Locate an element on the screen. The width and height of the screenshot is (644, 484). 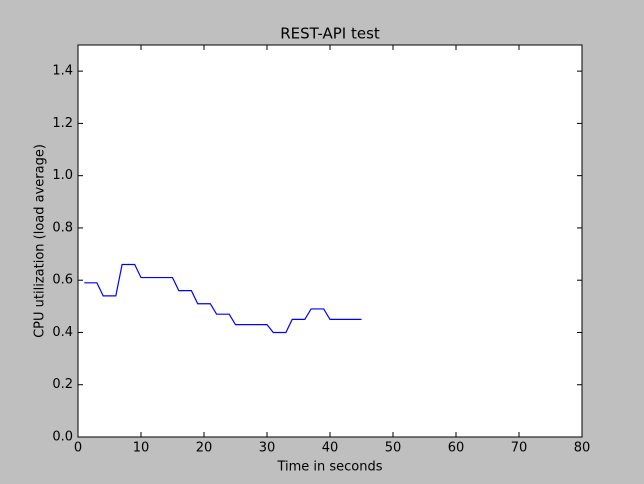
y-tick-label: 0.0 is located at coordinates (62, 437).